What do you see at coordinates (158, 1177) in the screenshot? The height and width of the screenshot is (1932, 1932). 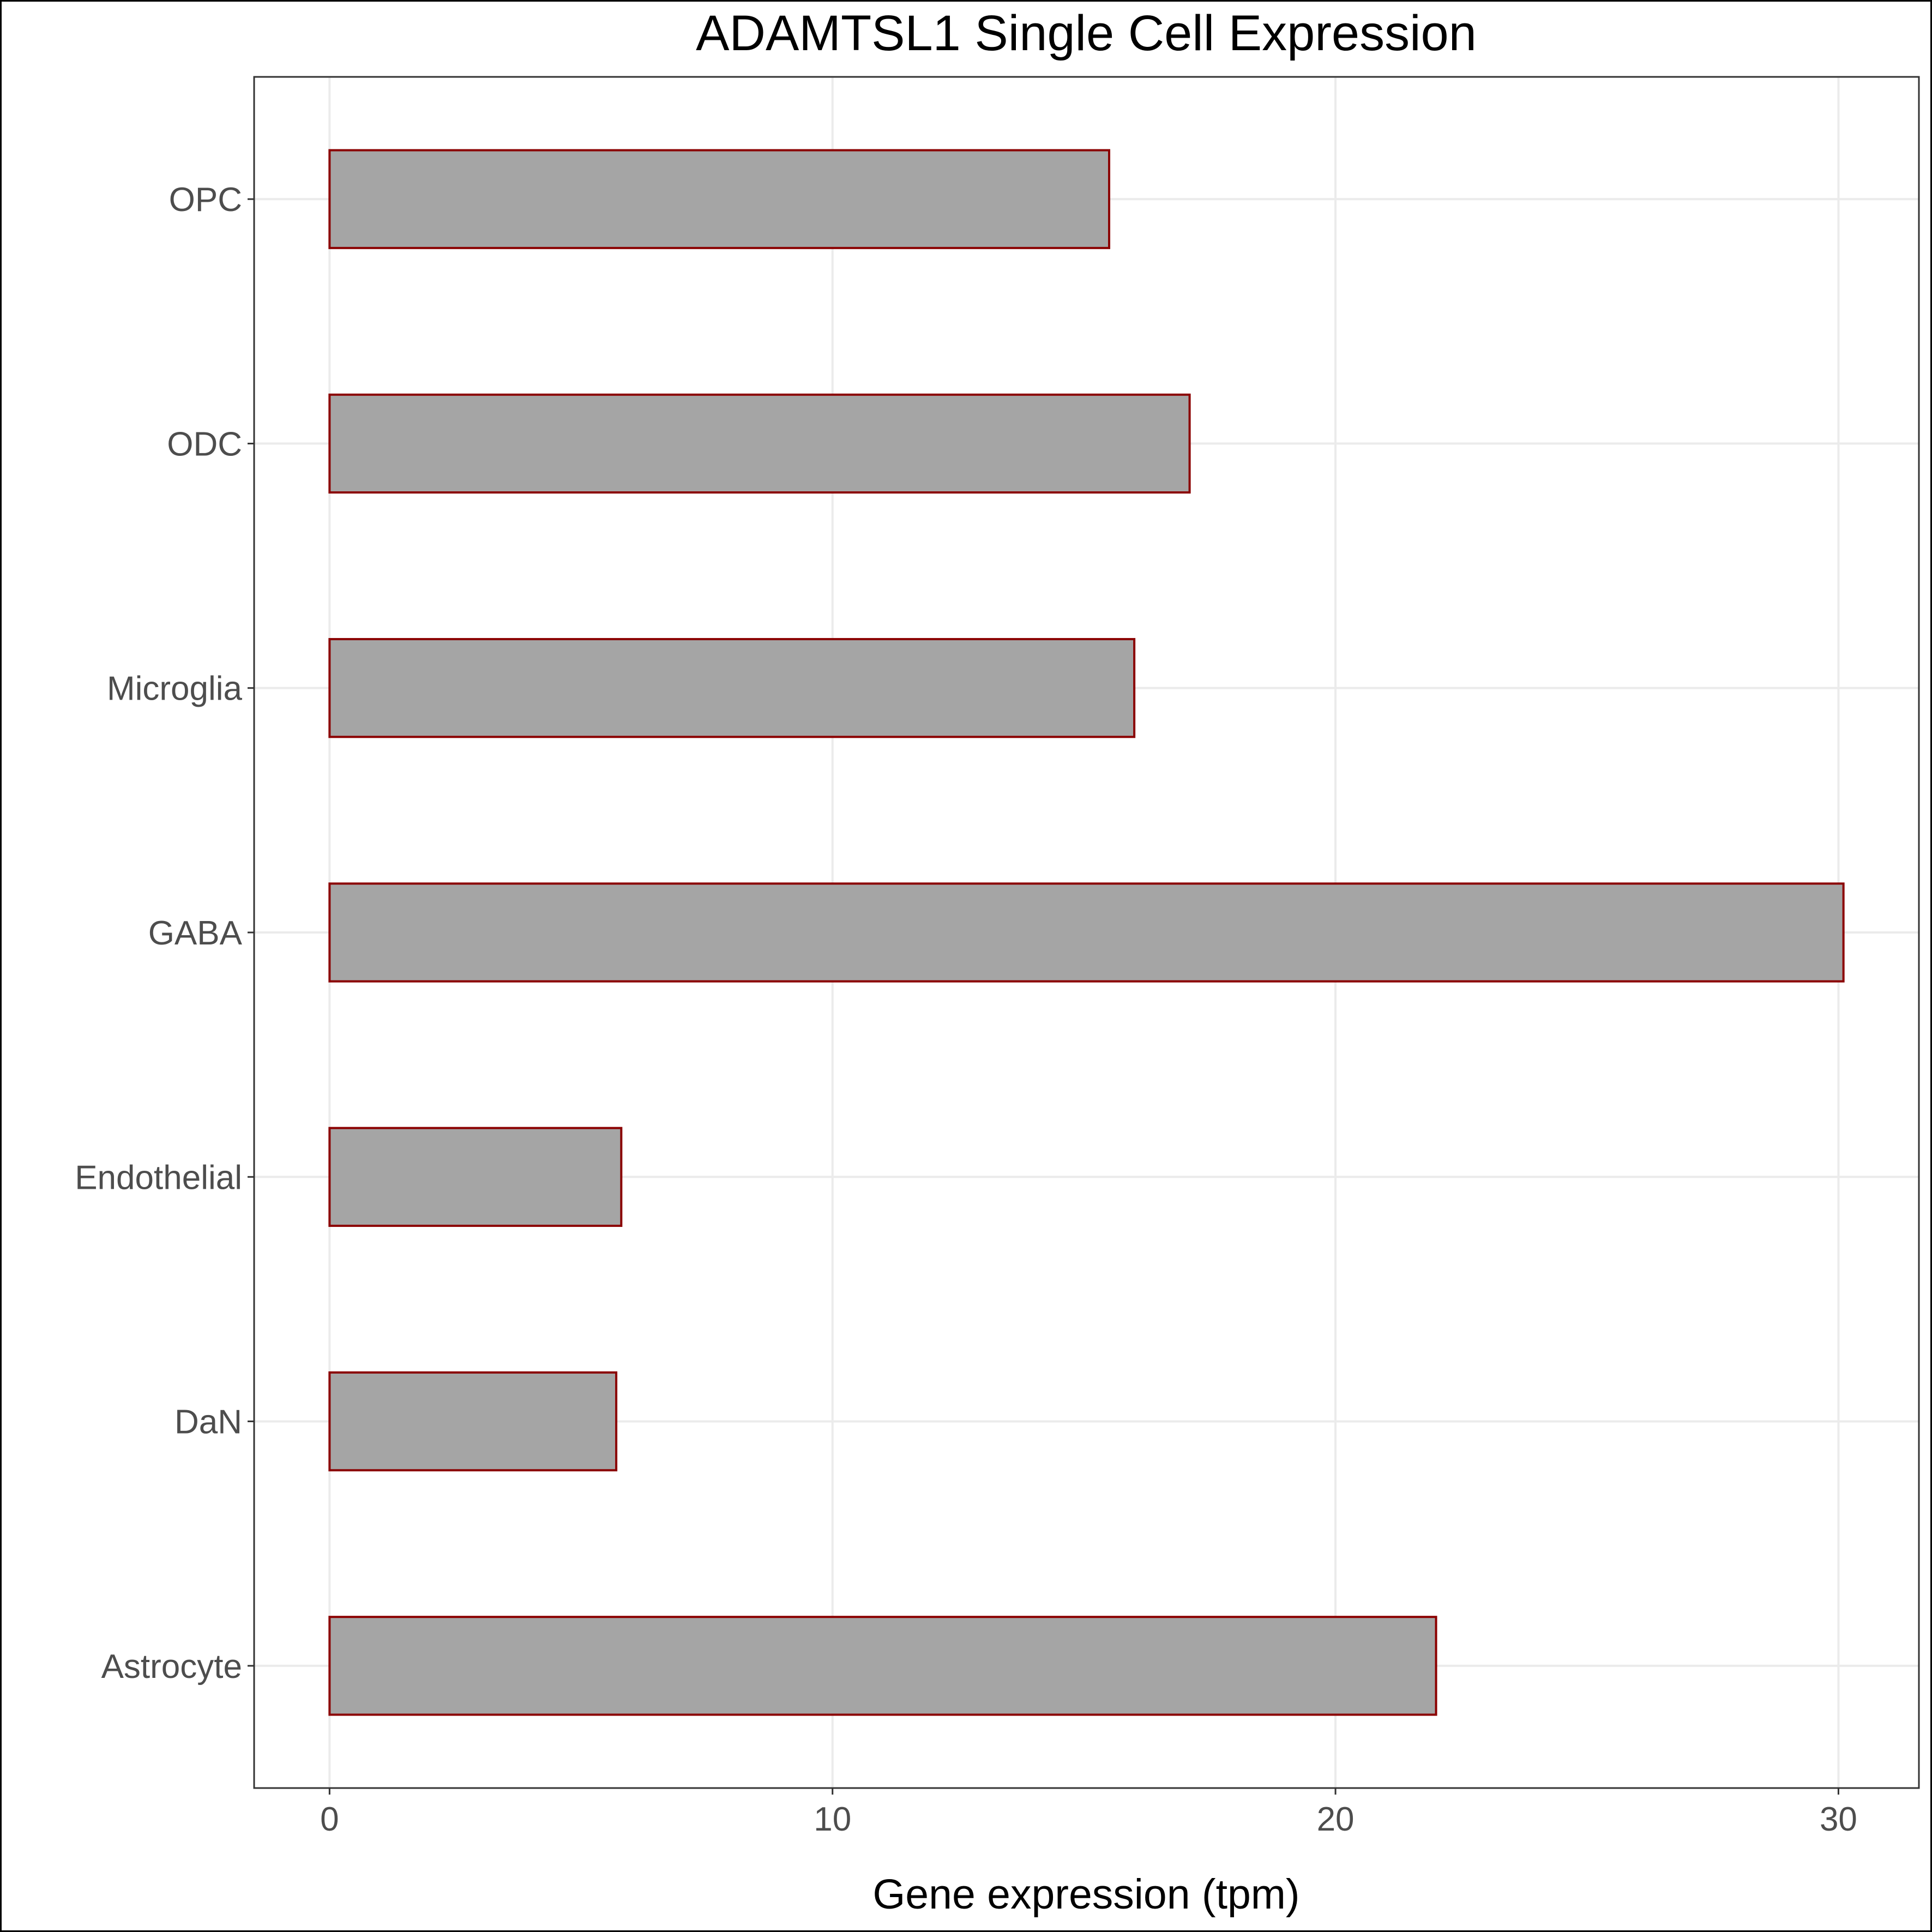 I see `y-tick-label: Endothelial` at bounding box center [158, 1177].